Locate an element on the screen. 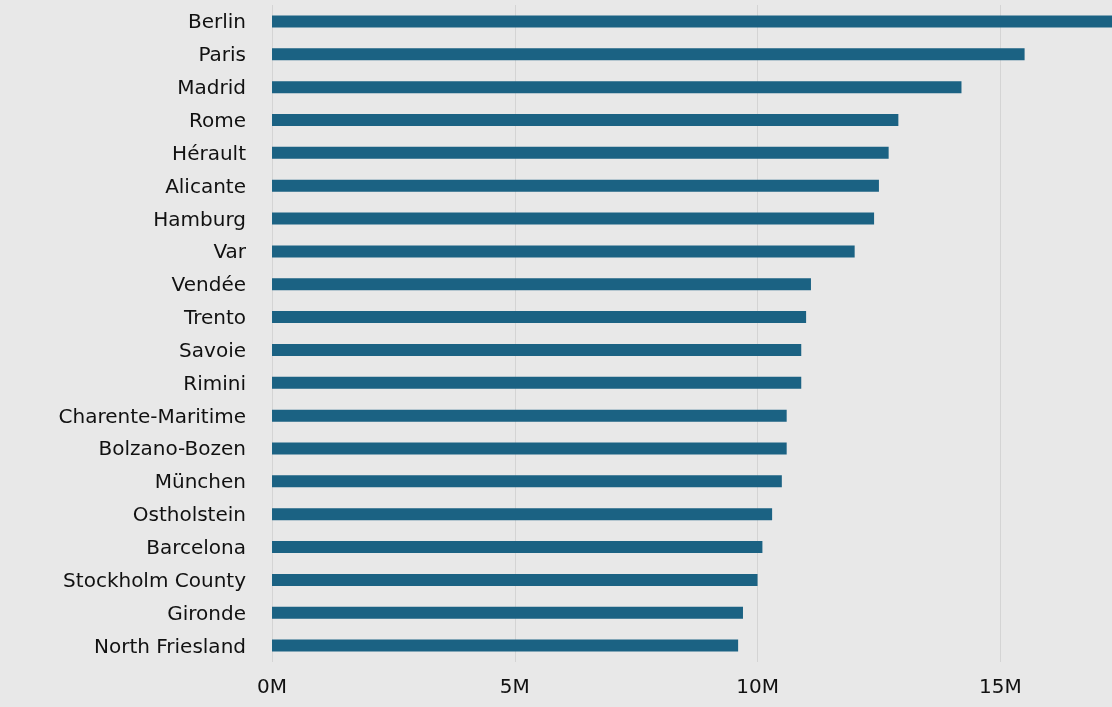 The height and width of the screenshot is (707, 1112). y-tick-label: Alicante is located at coordinates (205, 185).